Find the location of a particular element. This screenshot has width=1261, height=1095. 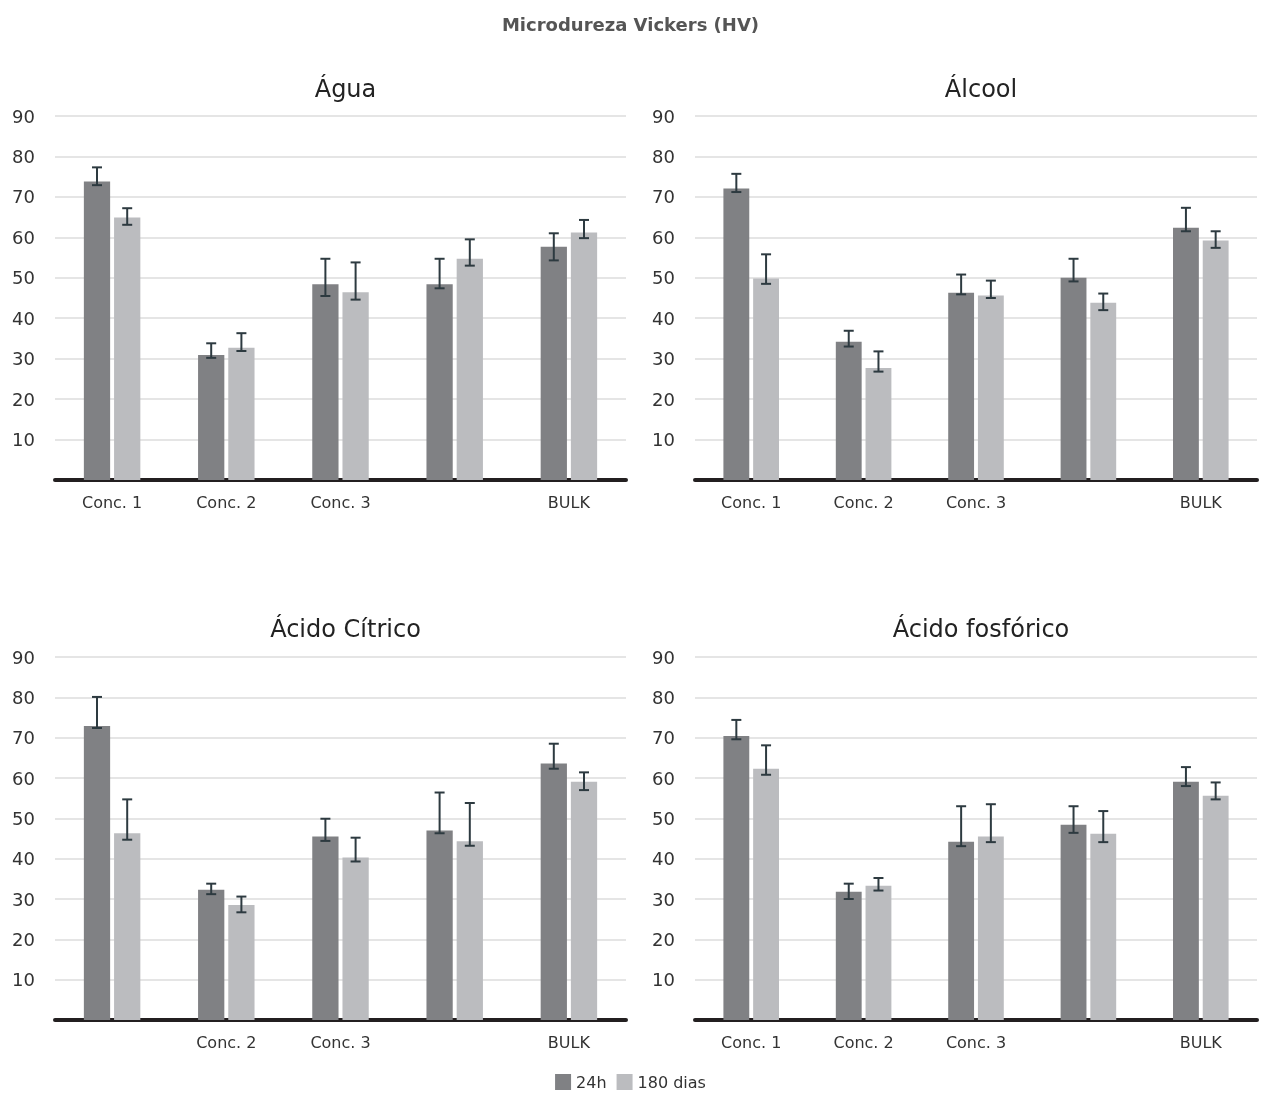

chart-title: Ácido fosfórico is located at coordinates (981, 628).